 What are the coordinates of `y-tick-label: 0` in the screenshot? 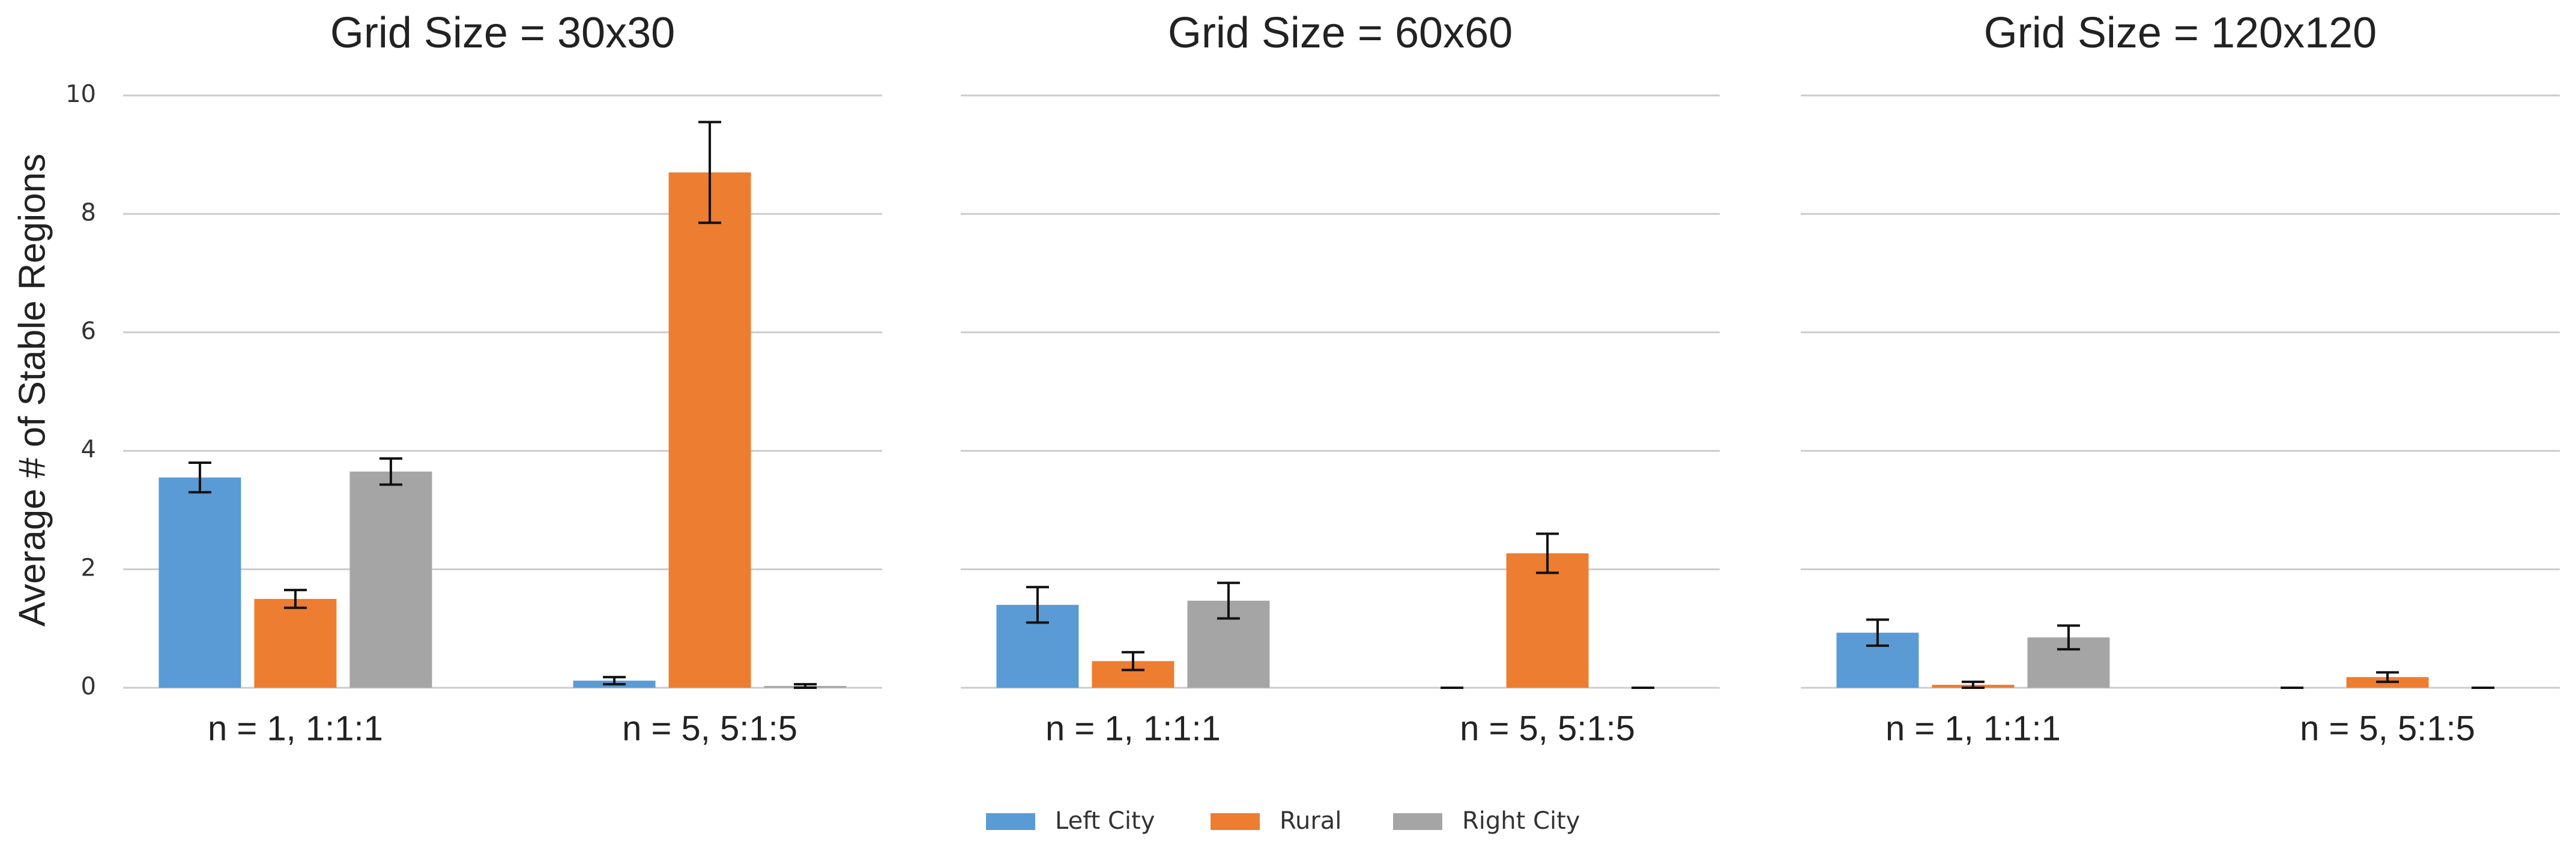 It's located at (88, 687).